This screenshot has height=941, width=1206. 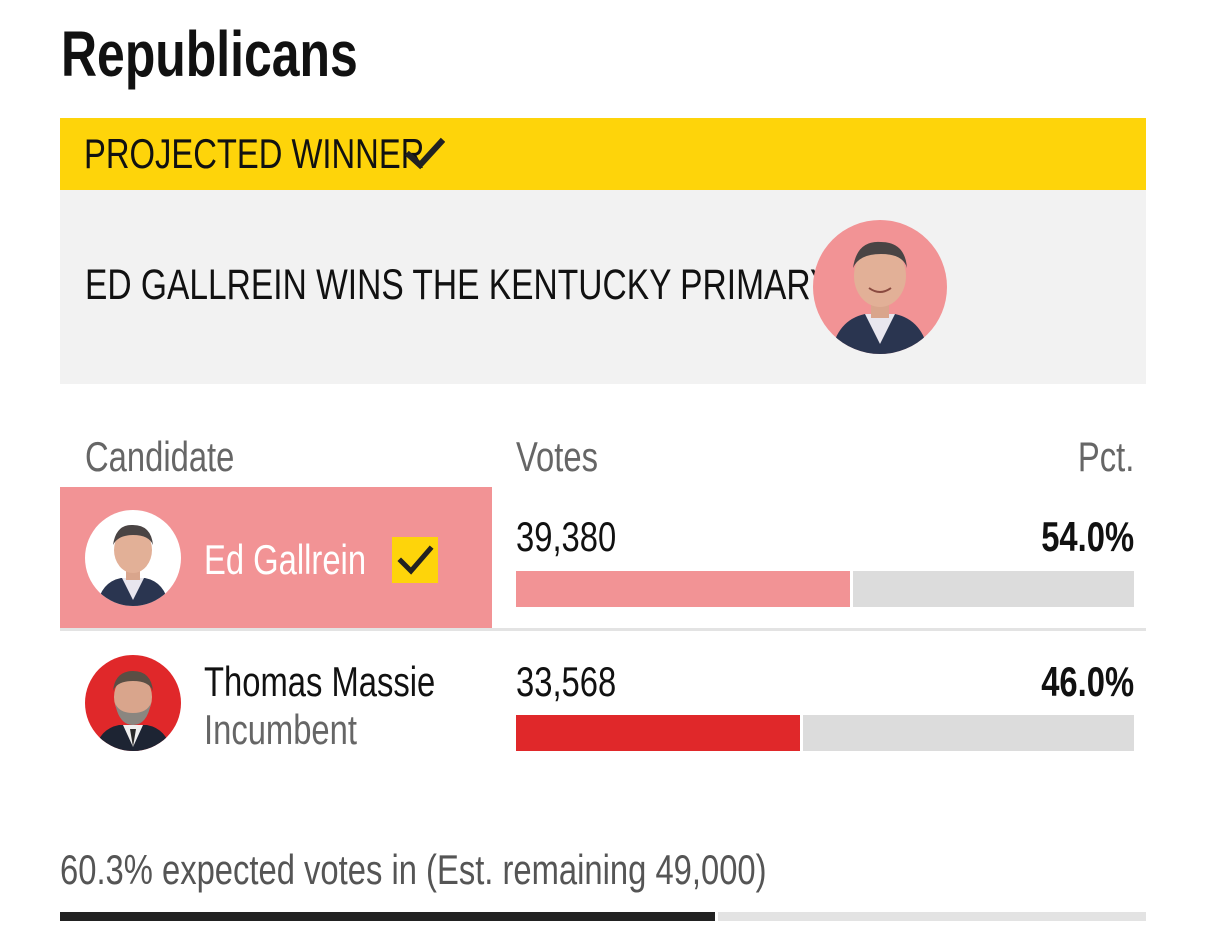 What do you see at coordinates (320, 681) in the screenshot?
I see `candidate-name: Thomas Massie` at bounding box center [320, 681].